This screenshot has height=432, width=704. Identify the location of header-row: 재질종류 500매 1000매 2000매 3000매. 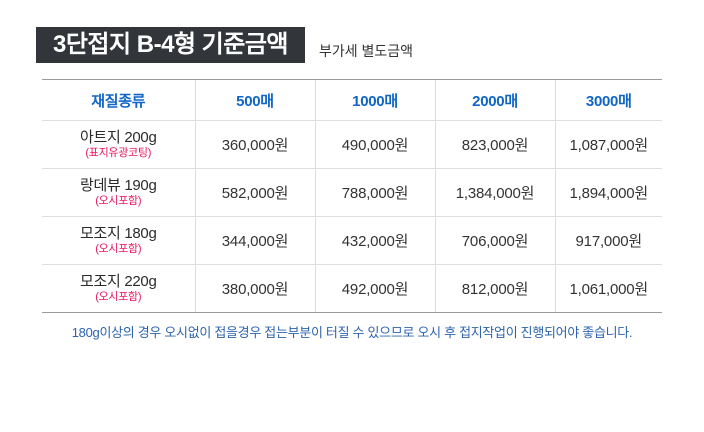
(352, 100).